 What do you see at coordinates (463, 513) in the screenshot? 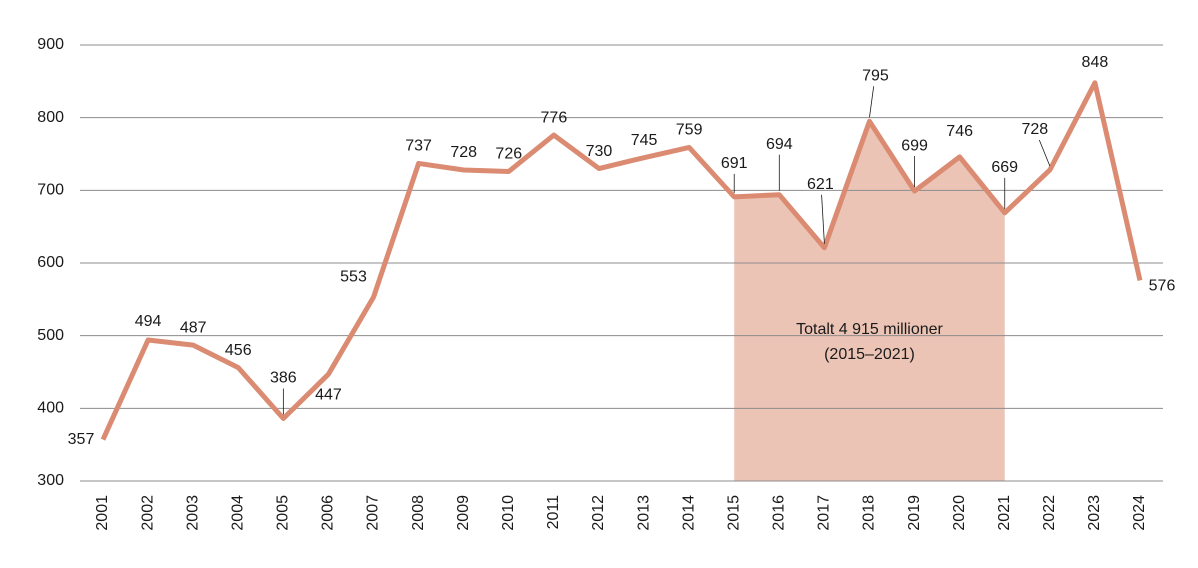
I see `x-tick-label: 2009` at bounding box center [463, 513].